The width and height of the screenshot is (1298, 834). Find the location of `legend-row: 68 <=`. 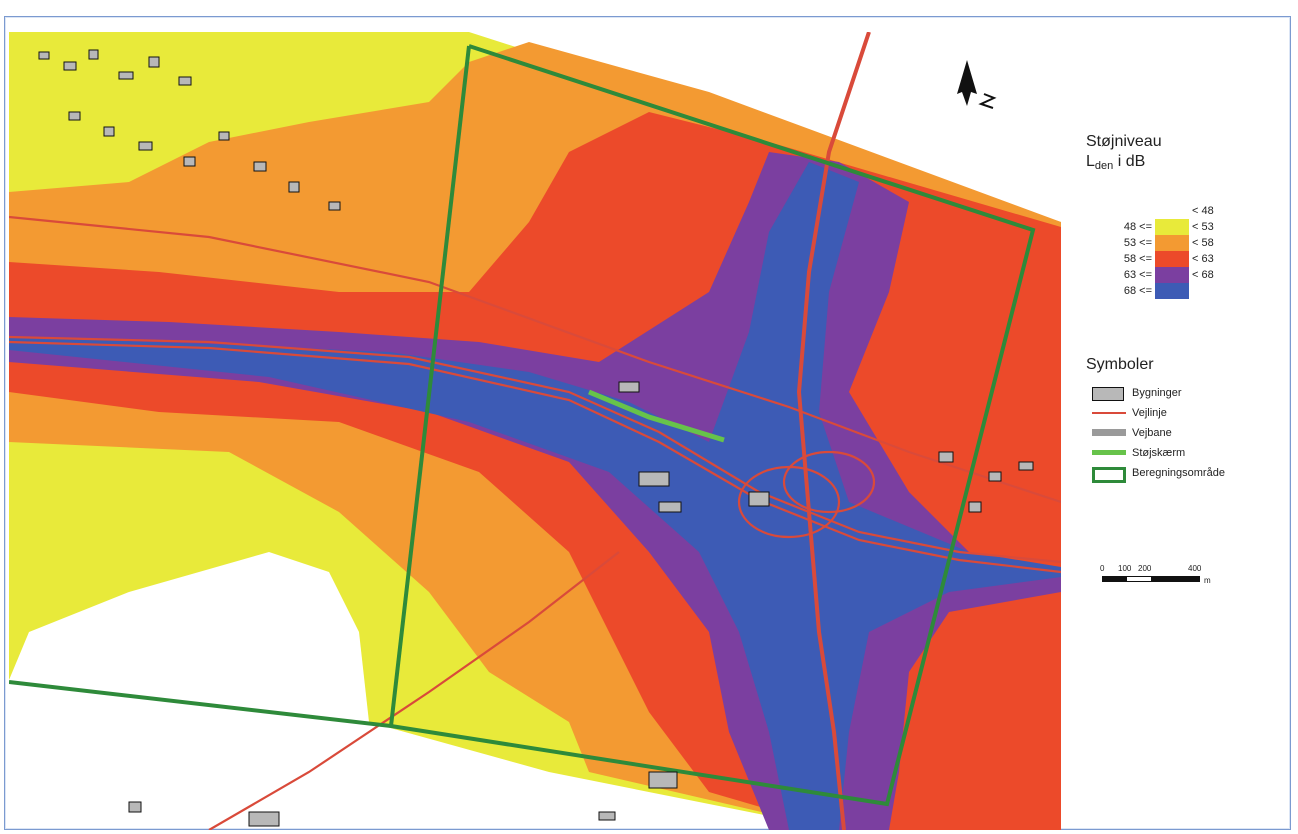

legend-row: 68 <= is located at coordinates (1156, 291).